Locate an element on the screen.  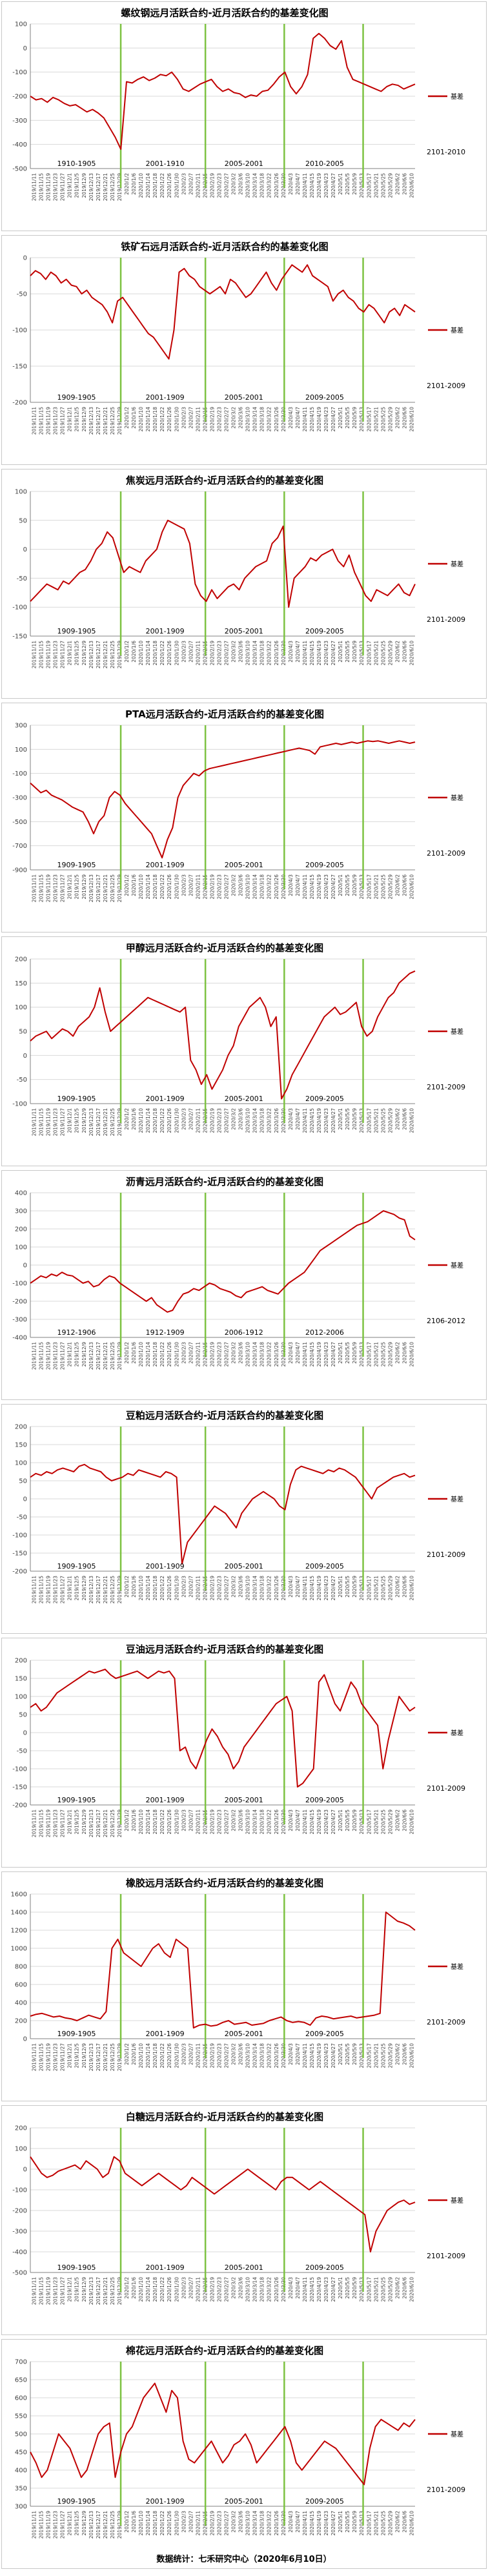
x-tick-label: 2020/1/6 is located at coordinates (134, 418).